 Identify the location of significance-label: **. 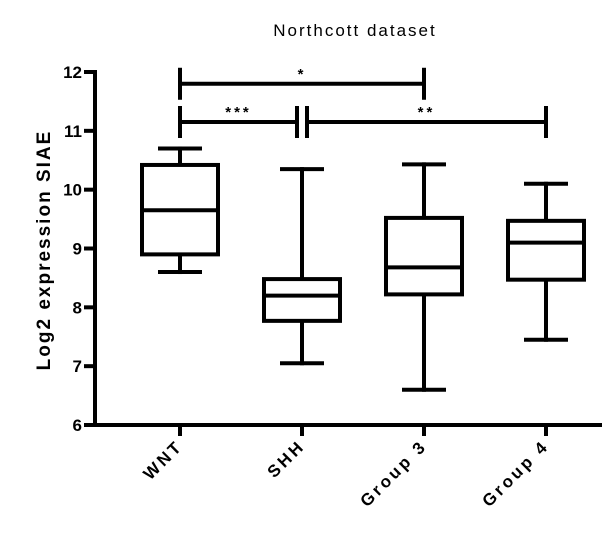
(427, 112).